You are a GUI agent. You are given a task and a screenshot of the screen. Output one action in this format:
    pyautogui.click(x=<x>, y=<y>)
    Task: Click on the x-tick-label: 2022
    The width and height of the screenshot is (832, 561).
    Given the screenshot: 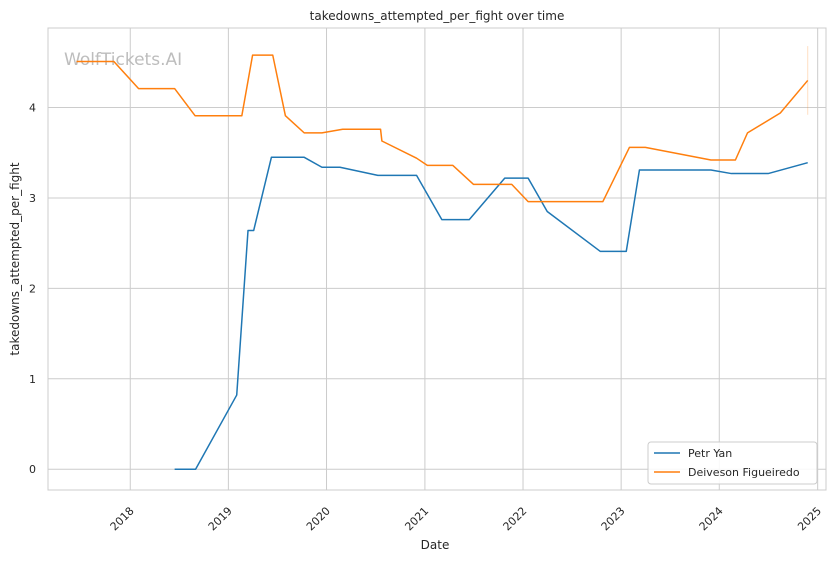 What is the action you would take?
    pyautogui.click(x=514, y=518)
    